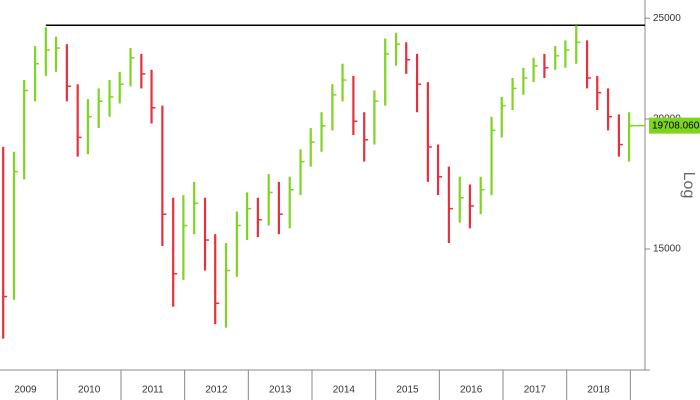 Image resolution: width=700 pixels, height=400 pixels. I want to click on x-tick-label: 2012, so click(216, 390).